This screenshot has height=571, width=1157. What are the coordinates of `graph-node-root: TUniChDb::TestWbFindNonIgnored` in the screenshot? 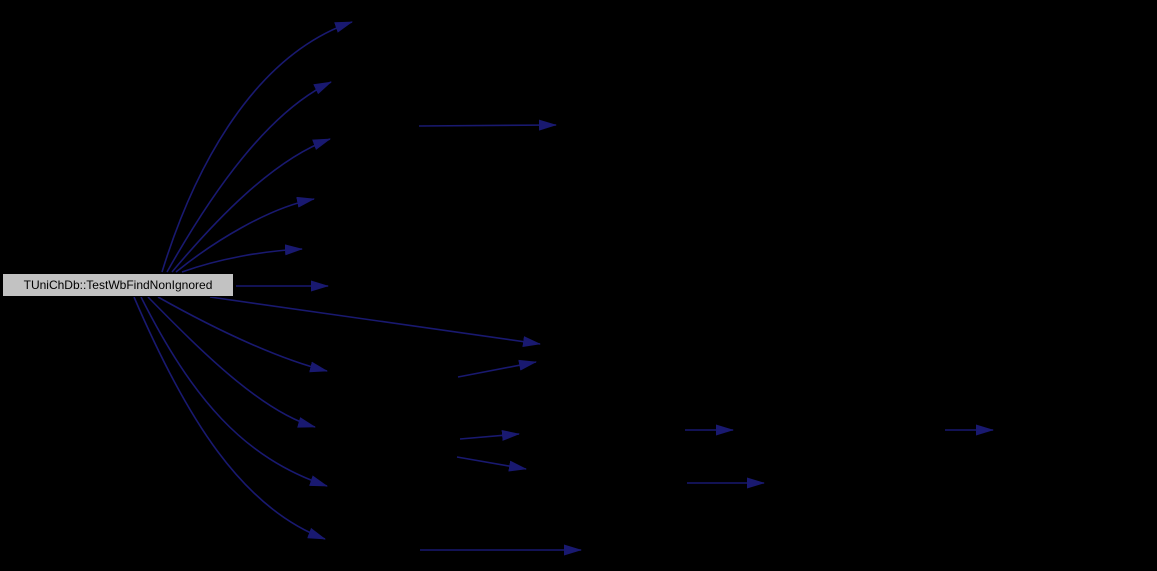 It's located at (118, 285).